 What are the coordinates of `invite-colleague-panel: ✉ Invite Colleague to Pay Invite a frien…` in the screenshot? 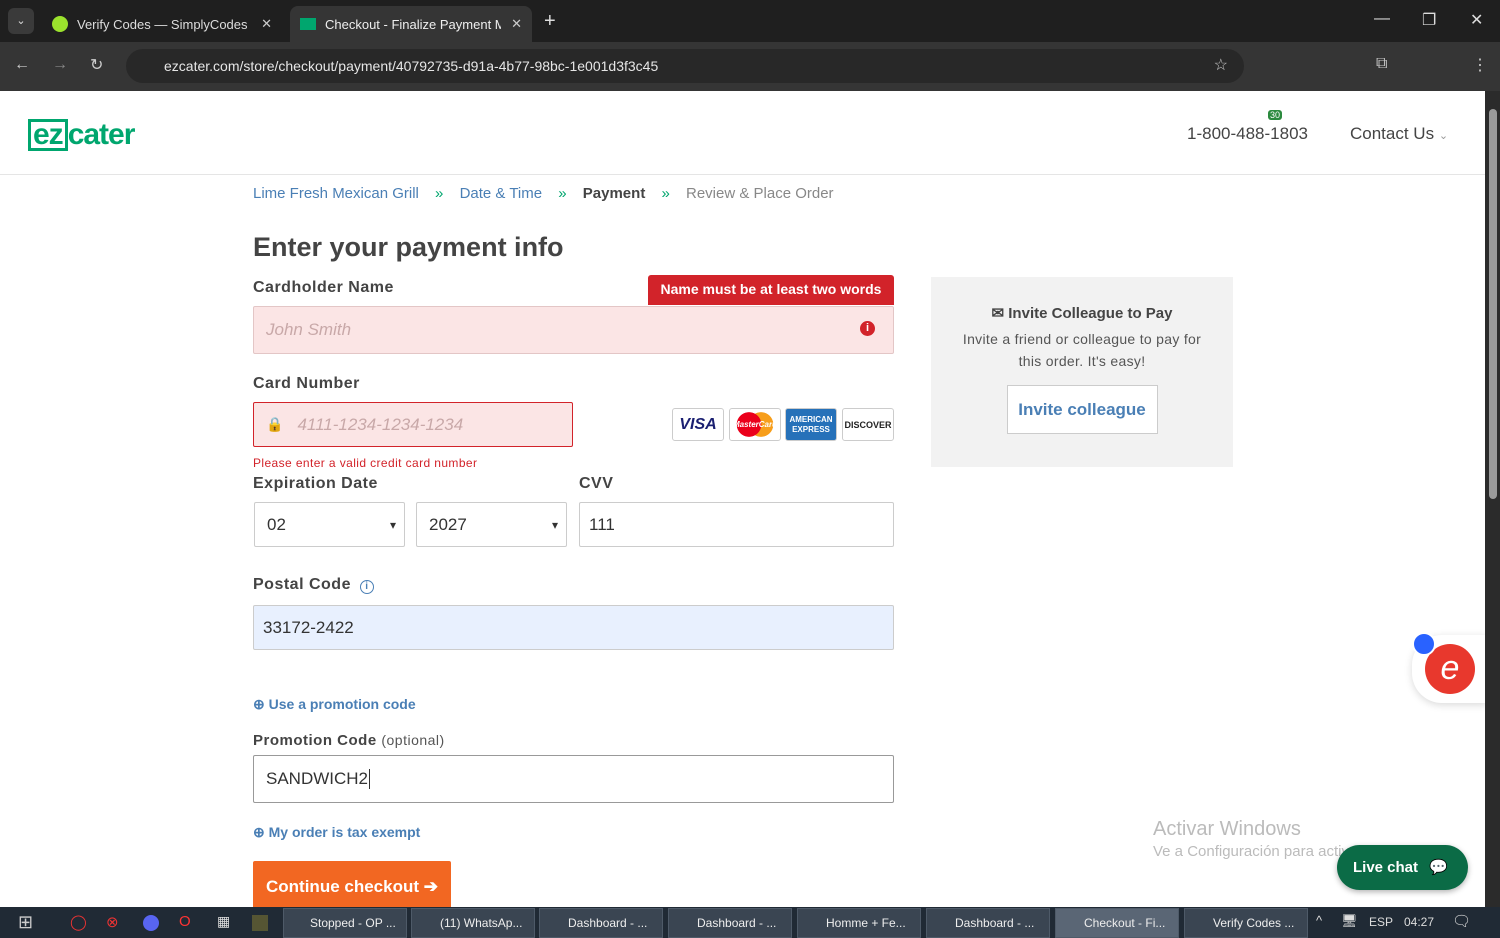 It's located at (1082, 372).